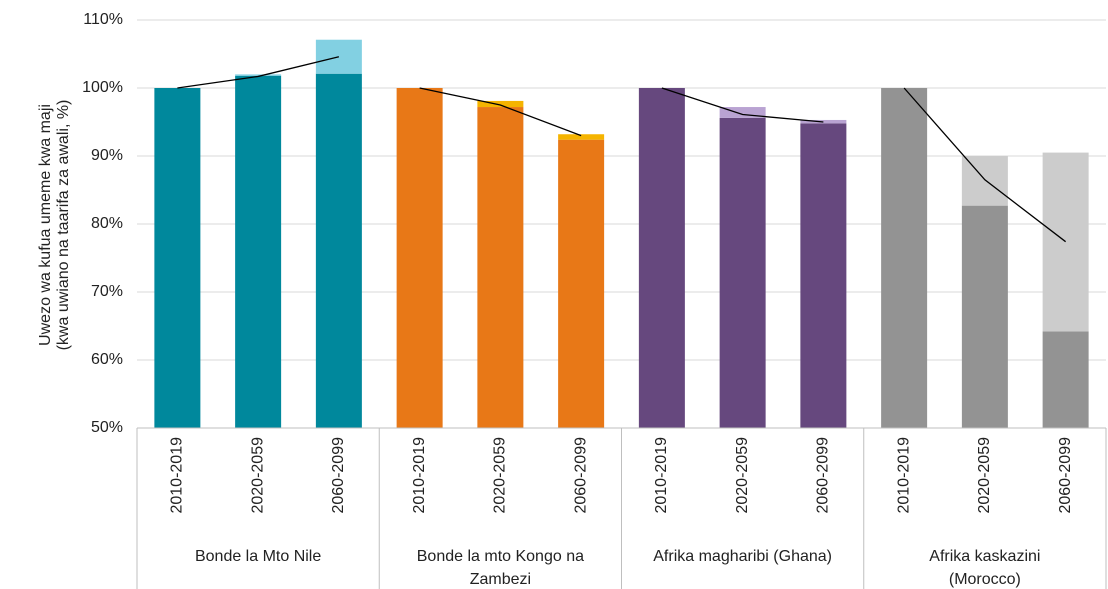 This screenshot has height=589, width=1108. I want to click on y-tick-label: 70%, so click(107, 291).